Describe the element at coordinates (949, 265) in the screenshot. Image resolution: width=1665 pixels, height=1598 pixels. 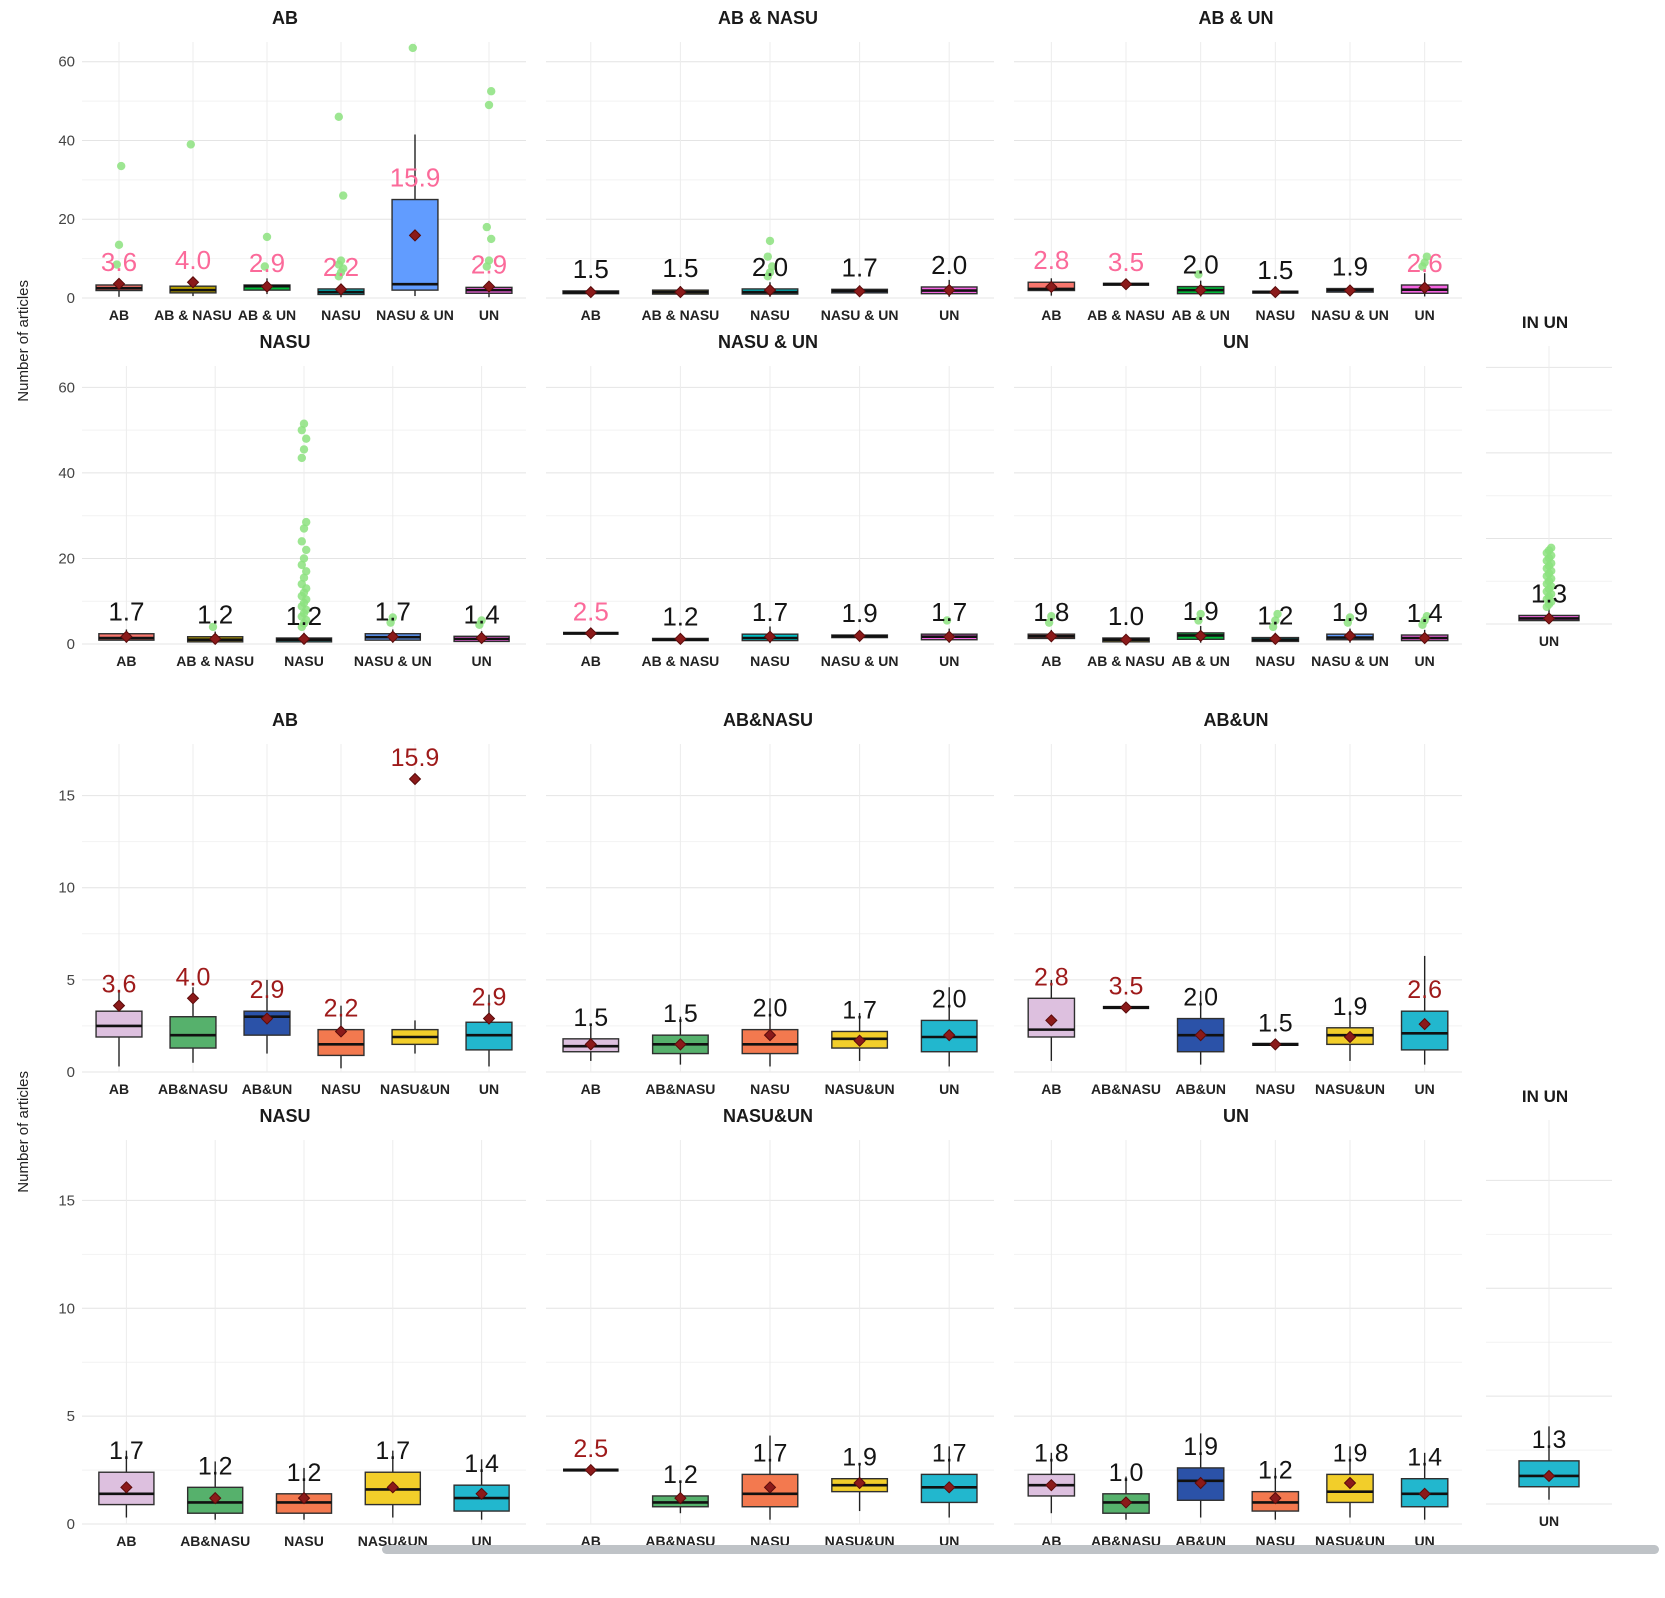
I see `mean-label: 2.0` at that location.